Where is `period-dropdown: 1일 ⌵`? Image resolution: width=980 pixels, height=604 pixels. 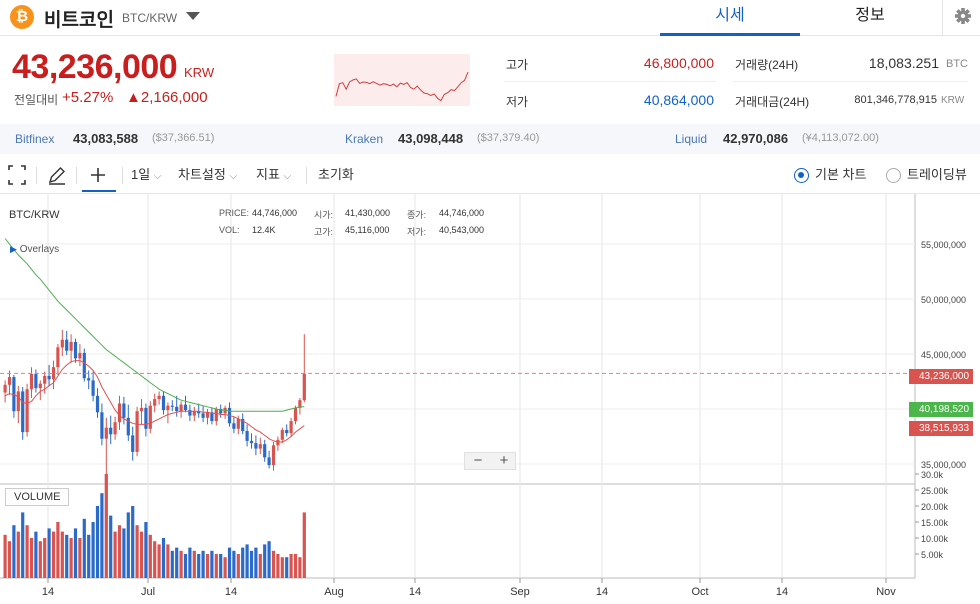 period-dropdown: 1일 ⌵ is located at coordinates (146, 175).